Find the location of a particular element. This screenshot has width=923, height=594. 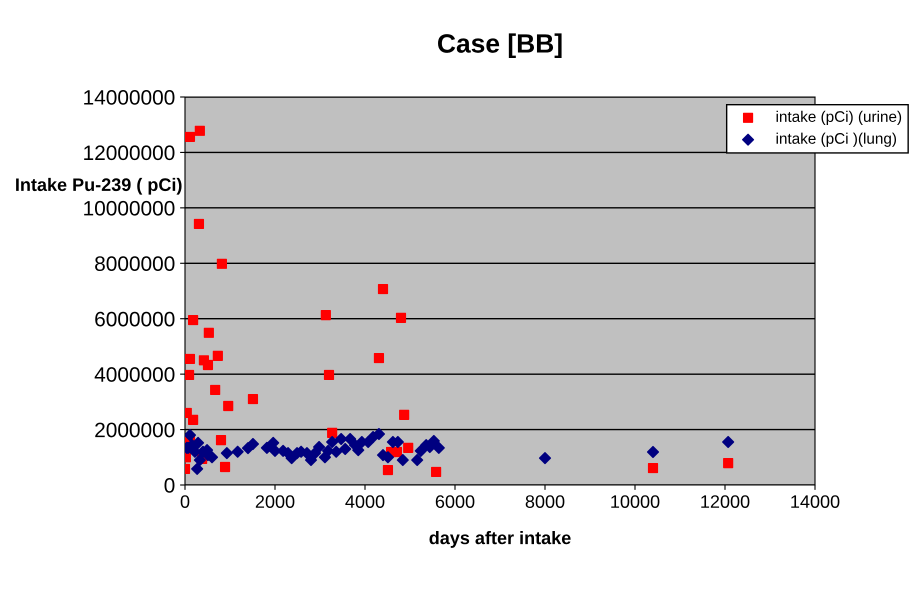

x-tick-label: 6000 is located at coordinates (455, 501).